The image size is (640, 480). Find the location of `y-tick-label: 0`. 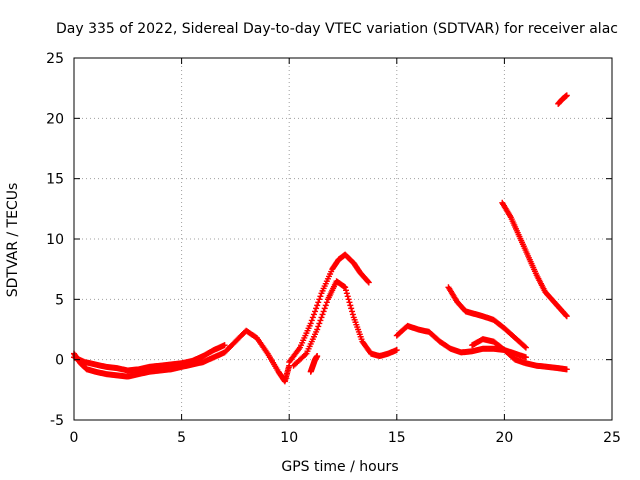

y-tick-label: 0 is located at coordinates (59, 361).